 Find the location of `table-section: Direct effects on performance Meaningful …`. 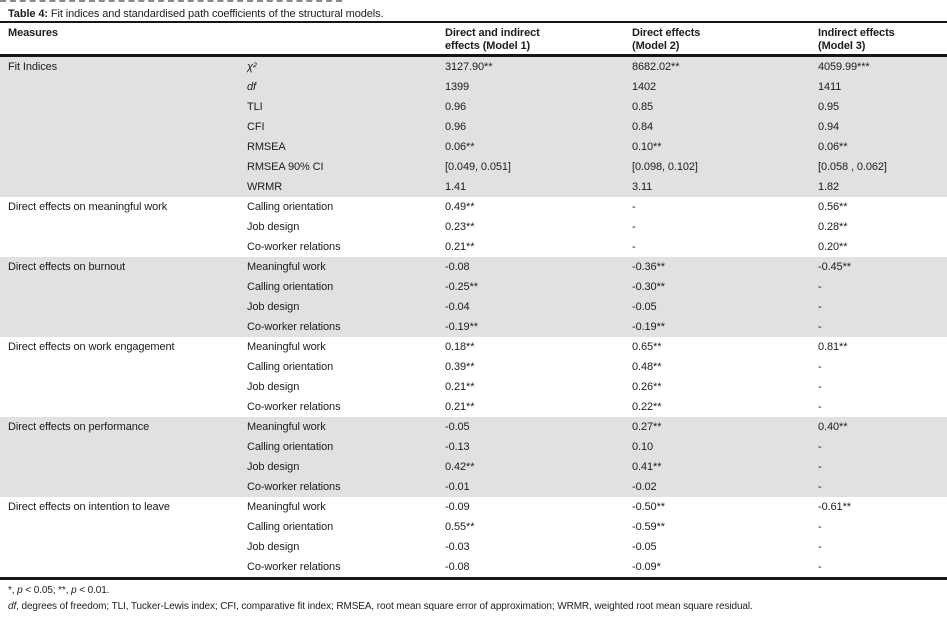

table-section: Direct effects on performance Meaningful … is located at coordinates (473, 457).